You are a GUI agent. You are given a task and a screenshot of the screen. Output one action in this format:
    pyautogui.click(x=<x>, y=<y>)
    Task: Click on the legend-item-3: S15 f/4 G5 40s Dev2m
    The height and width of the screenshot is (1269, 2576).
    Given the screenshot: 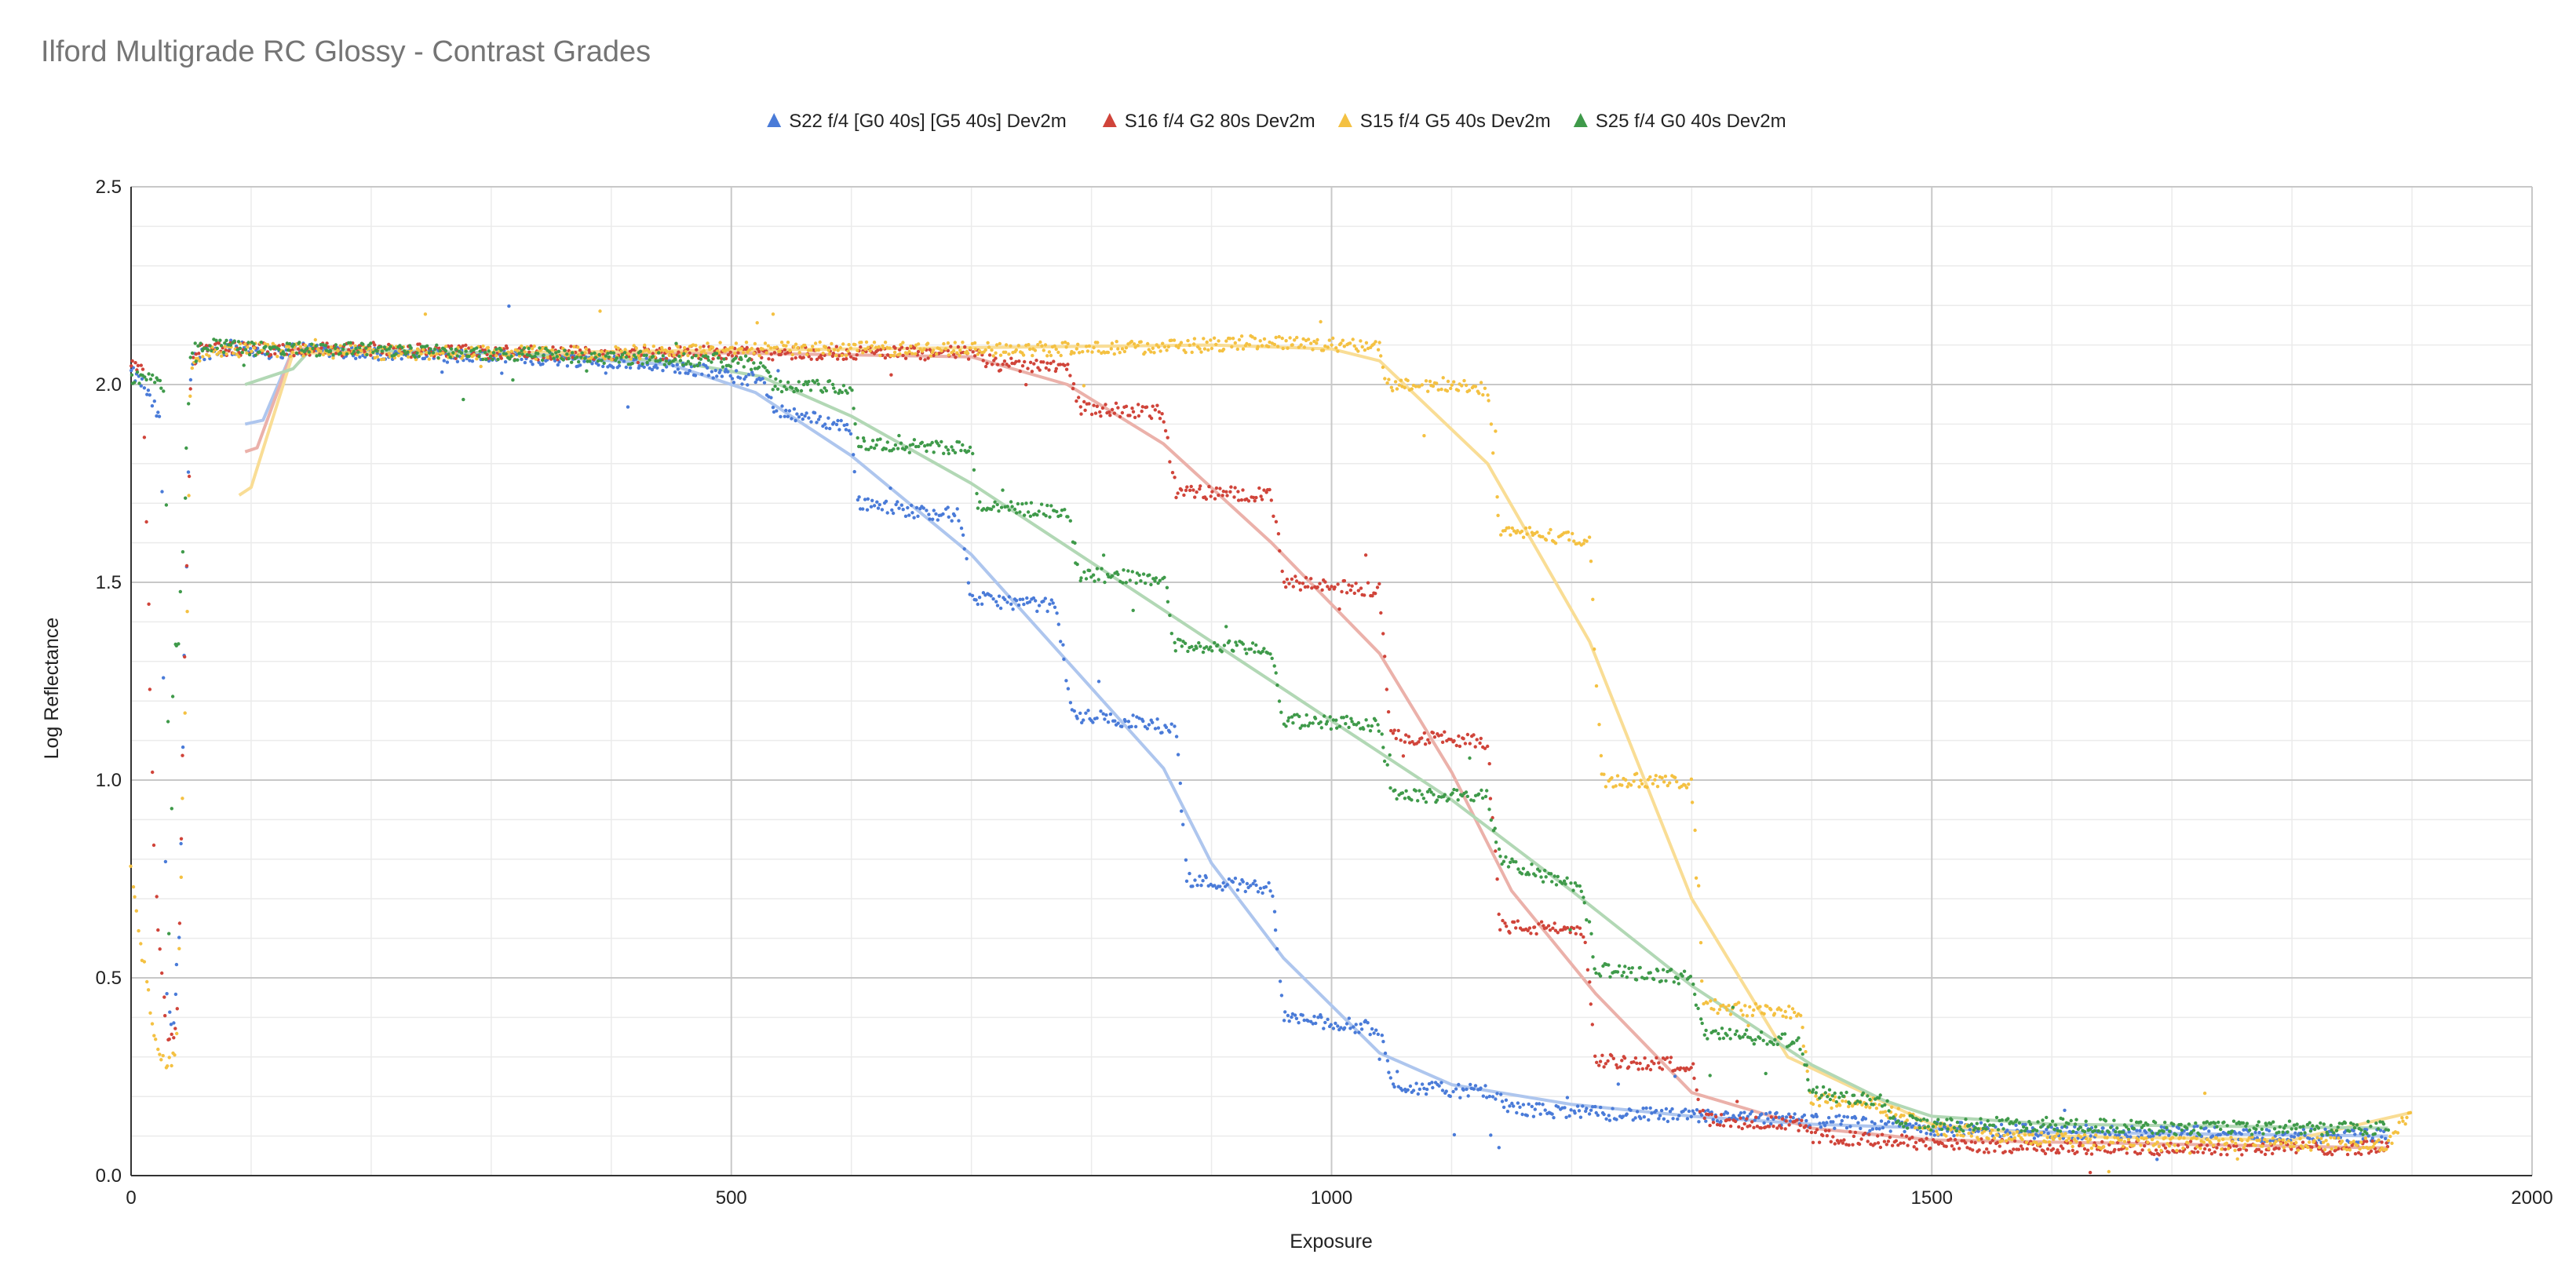 What is the action you would take?
    pyautogui.click(x=1444, y=121)
    